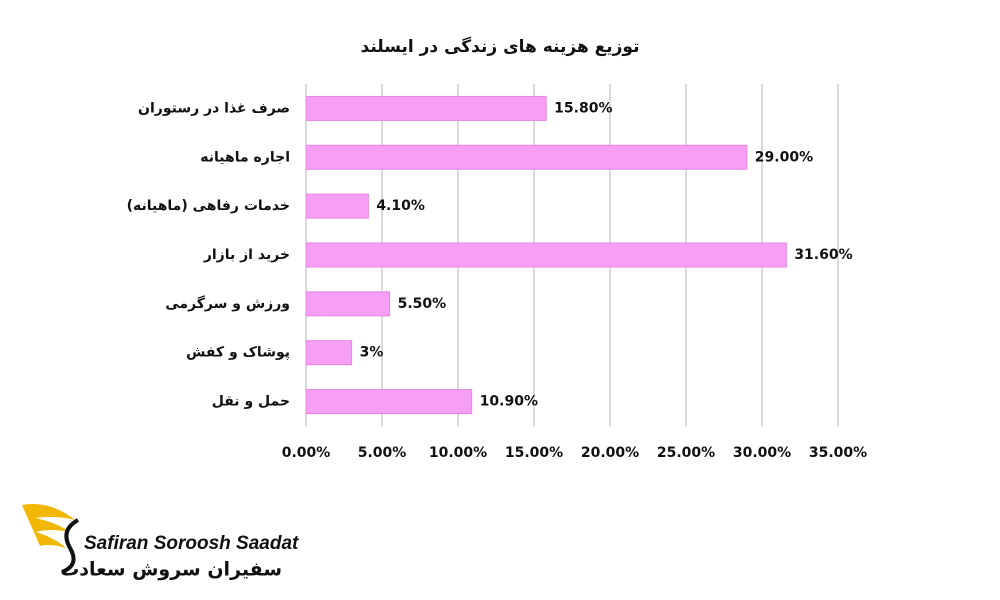 The image size is (1000, 600). Describe the element at coordinates (171, 570) in the screenshot. I see `logo-persian: سفیران سروش سعادت` at that location.